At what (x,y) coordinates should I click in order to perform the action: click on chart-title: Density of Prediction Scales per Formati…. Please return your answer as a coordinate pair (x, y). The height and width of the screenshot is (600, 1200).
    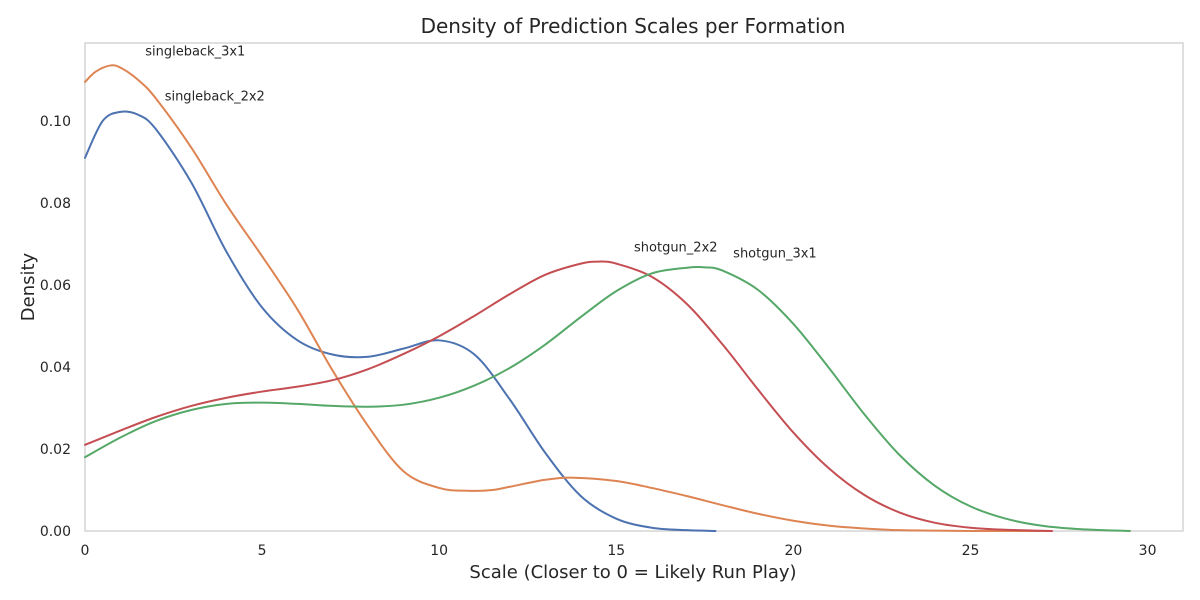
    Looking at the image, I should click on (633, 26).